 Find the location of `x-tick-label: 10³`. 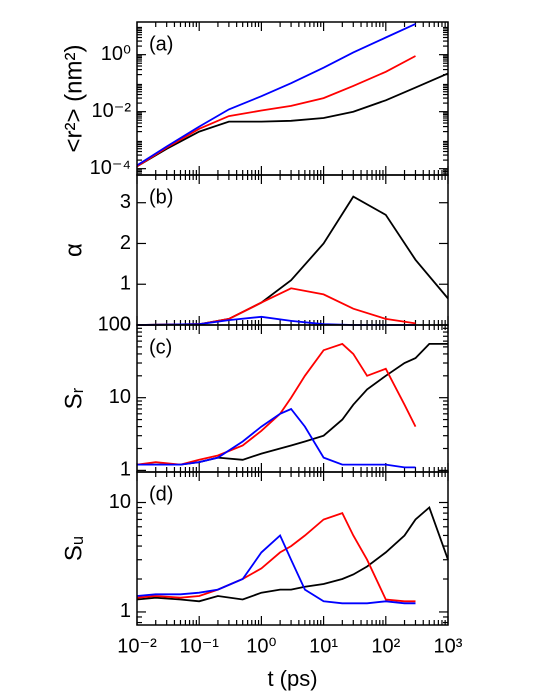

x-tick-label: 10³ is located at coordinates (448, 646).